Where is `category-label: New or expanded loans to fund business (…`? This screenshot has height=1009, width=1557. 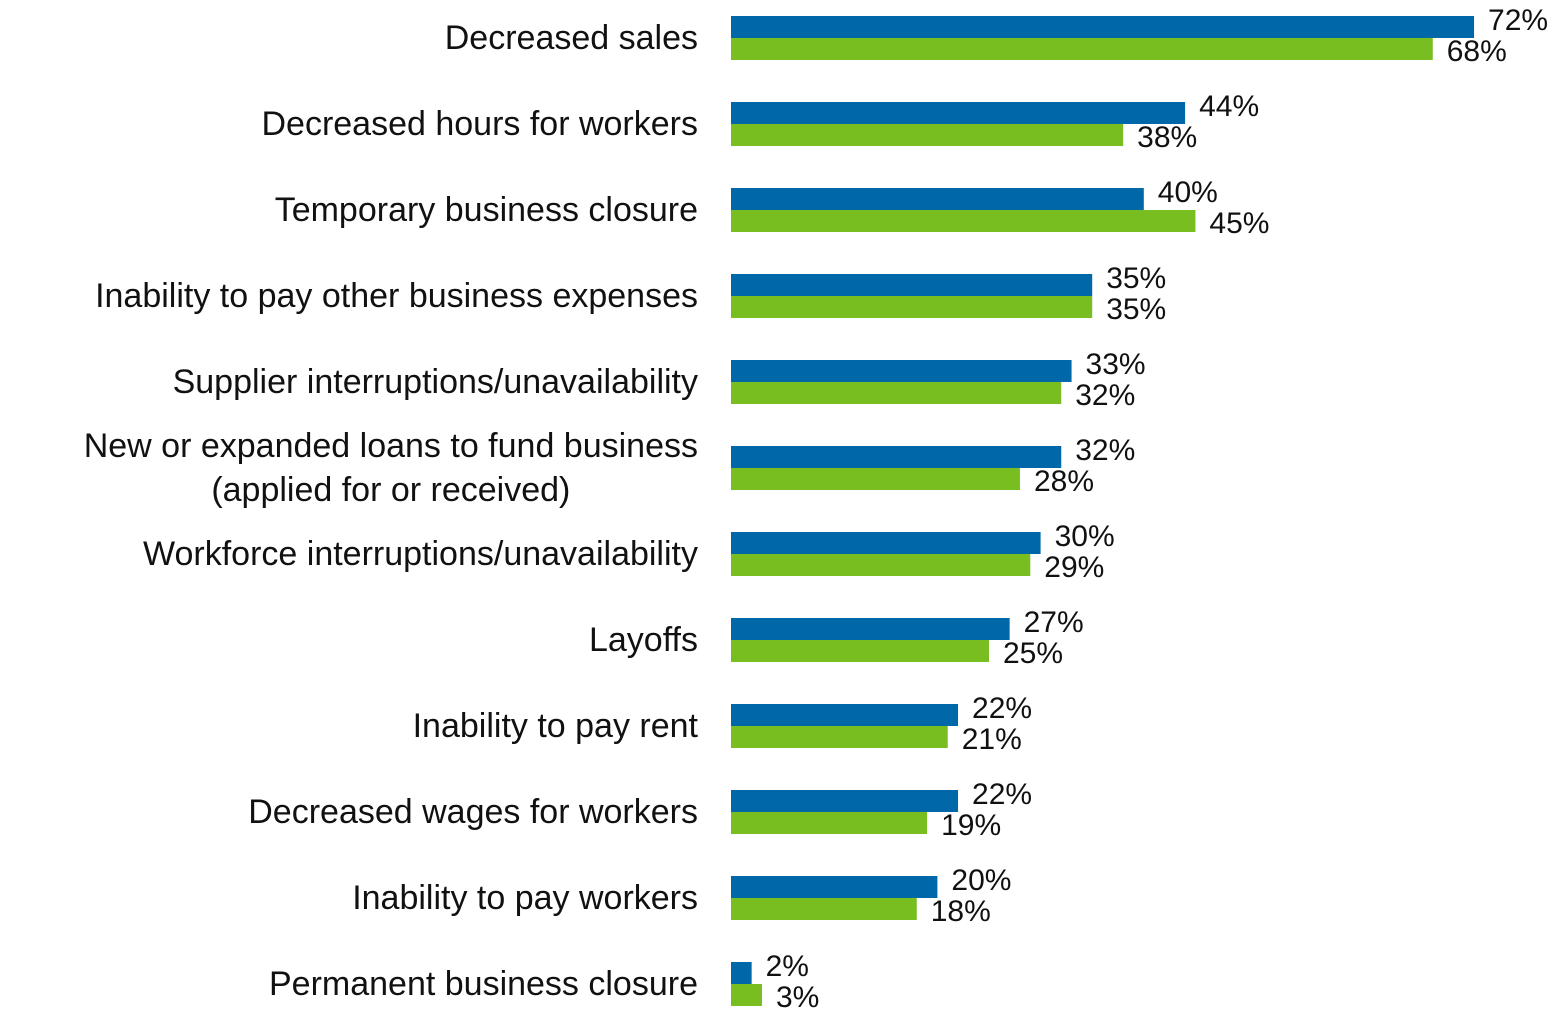
category-label: New or expanded loans to fund business (… is located at coordinates (390, 468).